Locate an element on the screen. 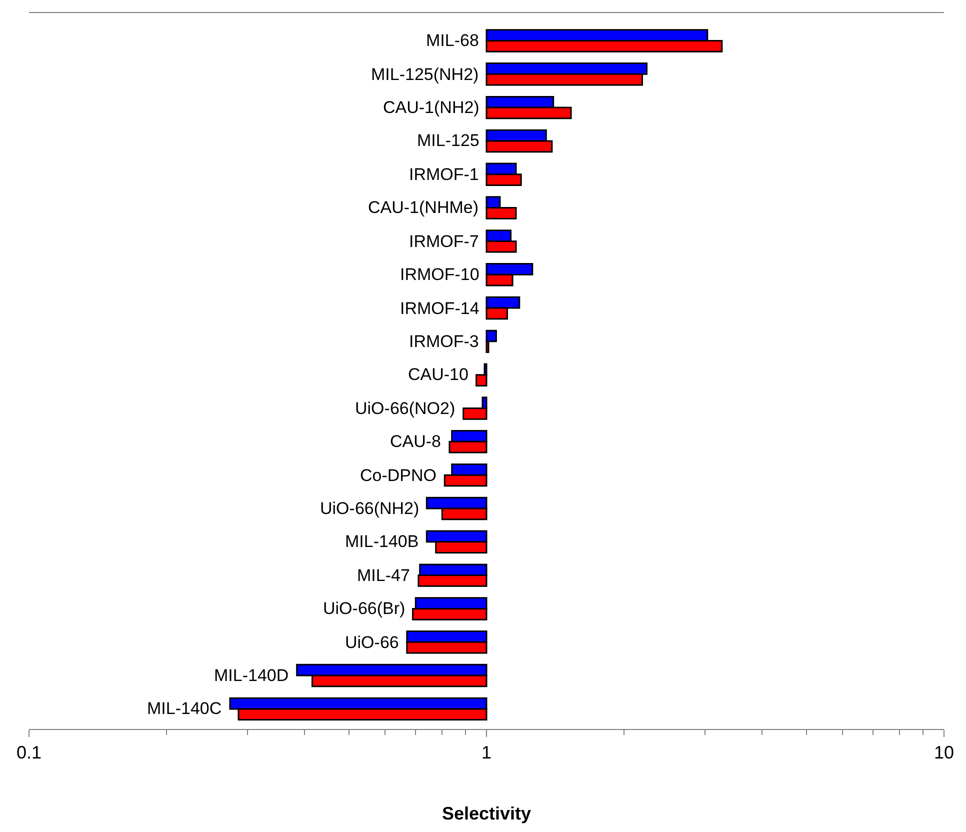 This screenshot has height=832, width=966. x-axis-title: Selectivity is located at coordinates (487, 814).